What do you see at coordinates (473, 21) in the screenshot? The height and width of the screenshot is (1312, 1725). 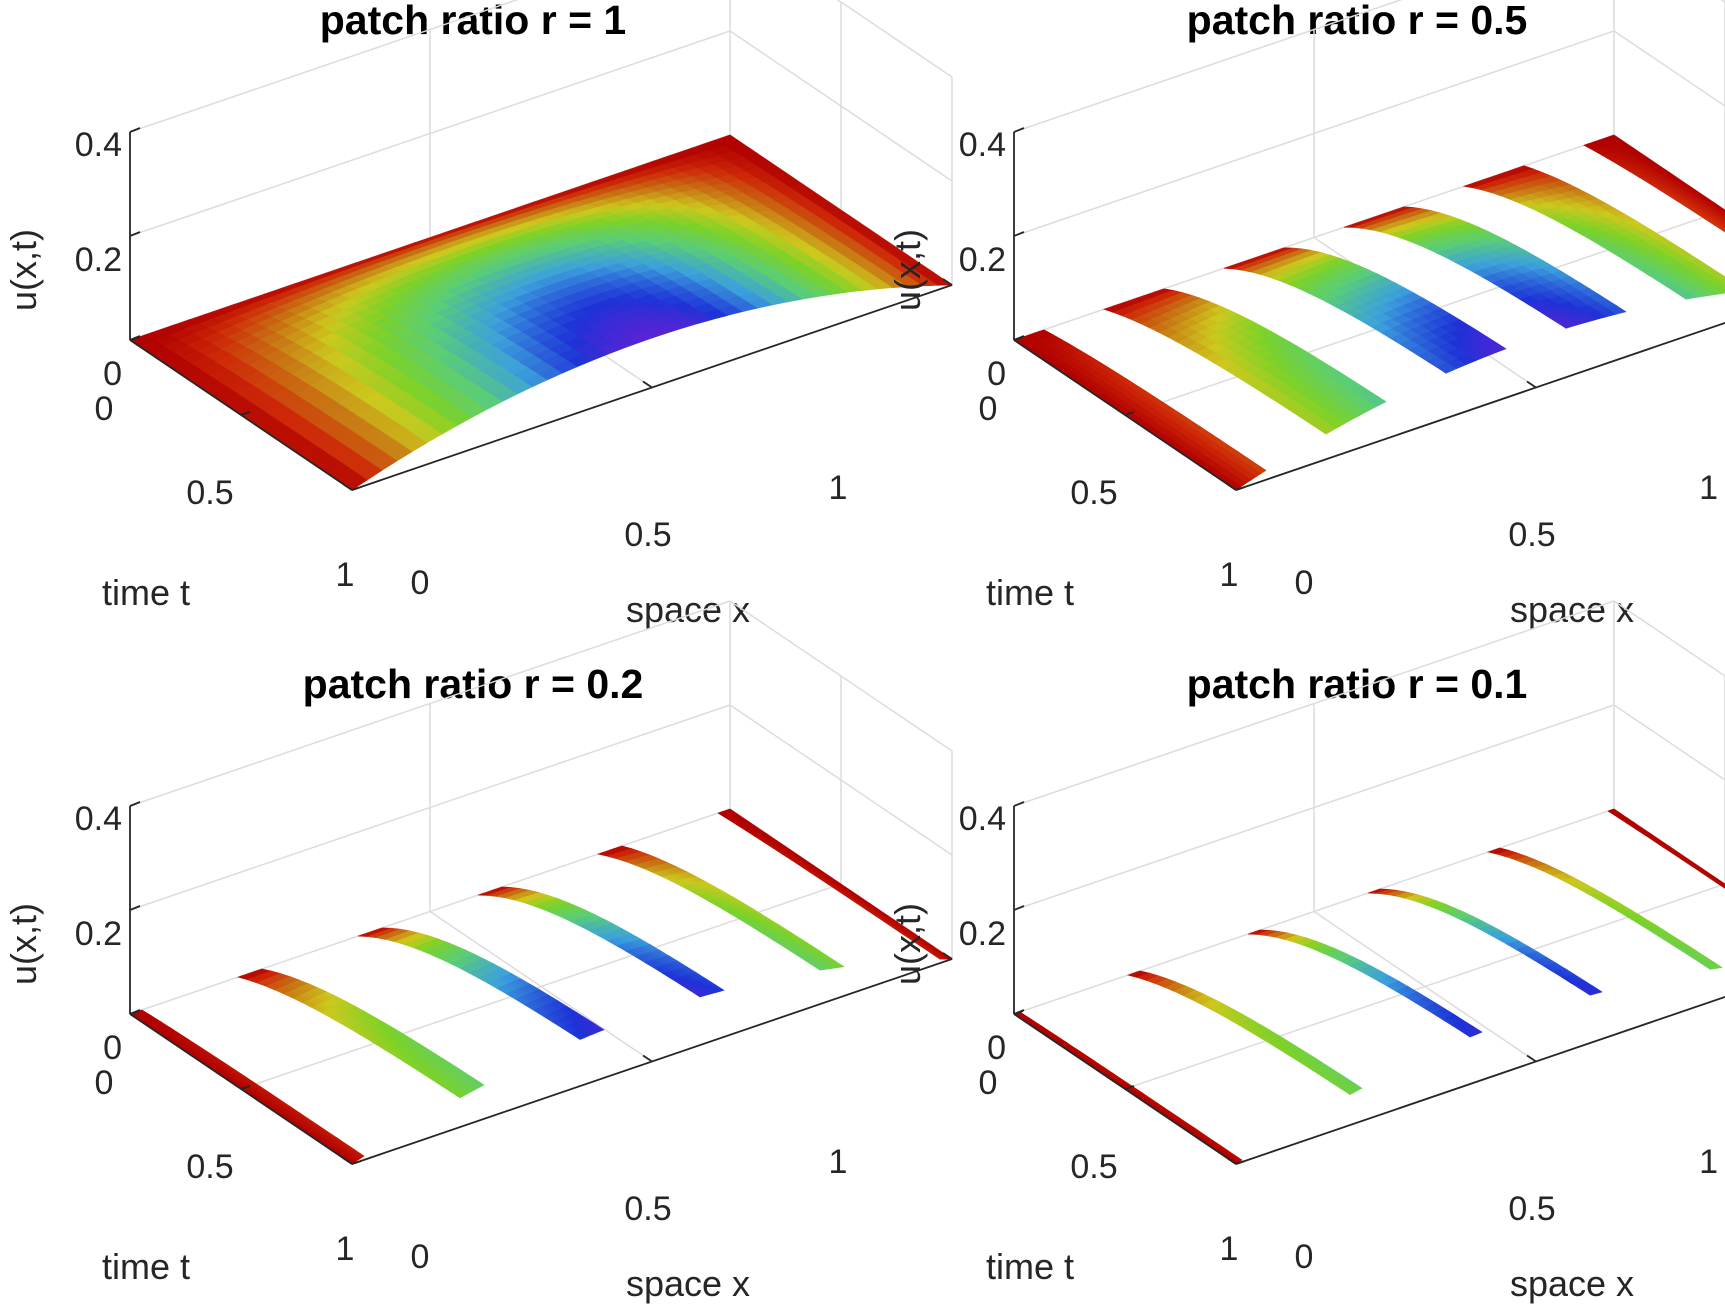 I see `chart-title: patch ratio r = 1` at bounding box center [473, 21].